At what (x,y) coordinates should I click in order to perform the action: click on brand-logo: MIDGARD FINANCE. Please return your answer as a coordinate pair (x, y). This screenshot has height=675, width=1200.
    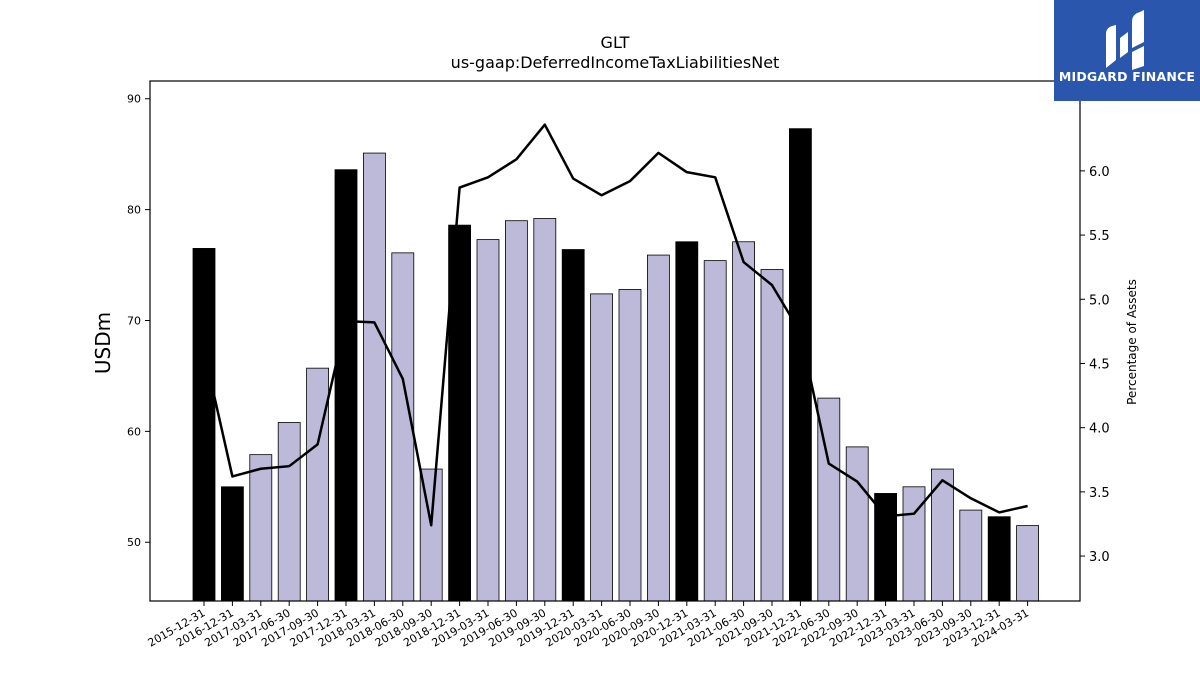
    Looking at the image, I should click on (1127, 50).